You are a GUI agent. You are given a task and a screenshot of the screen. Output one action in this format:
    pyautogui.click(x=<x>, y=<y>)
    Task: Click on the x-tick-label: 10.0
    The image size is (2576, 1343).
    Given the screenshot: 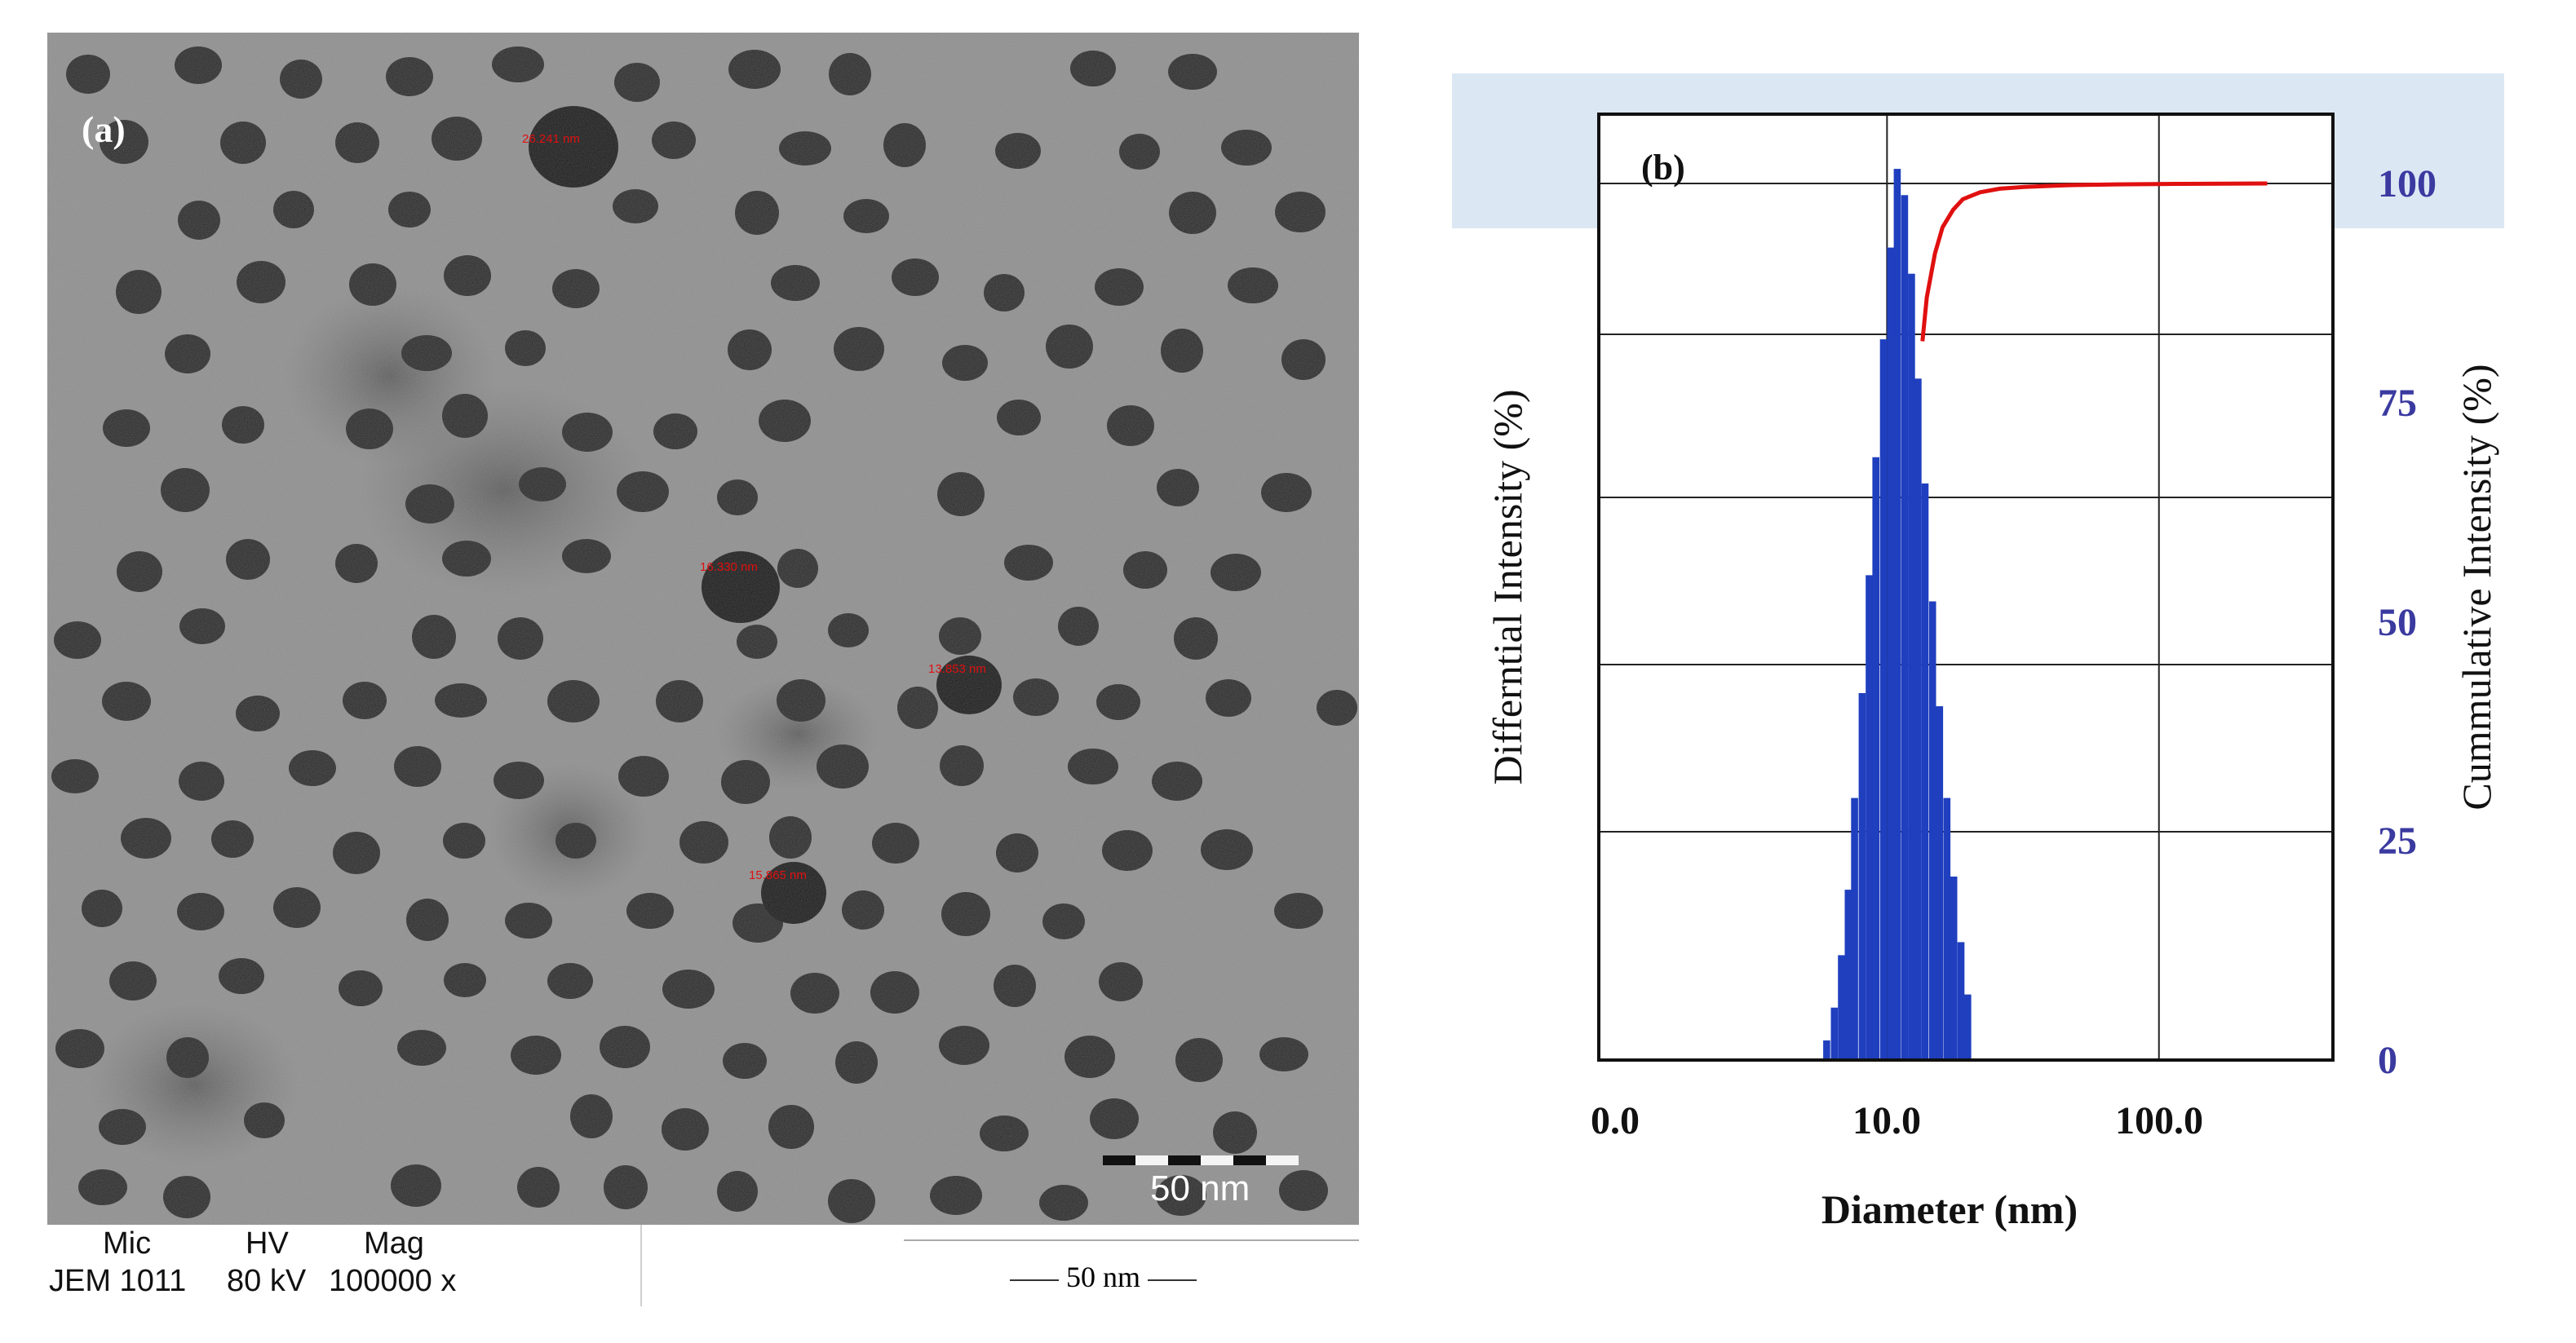 What is the action you would take?
    pyautogui.click(x=1886, y=1121)
    